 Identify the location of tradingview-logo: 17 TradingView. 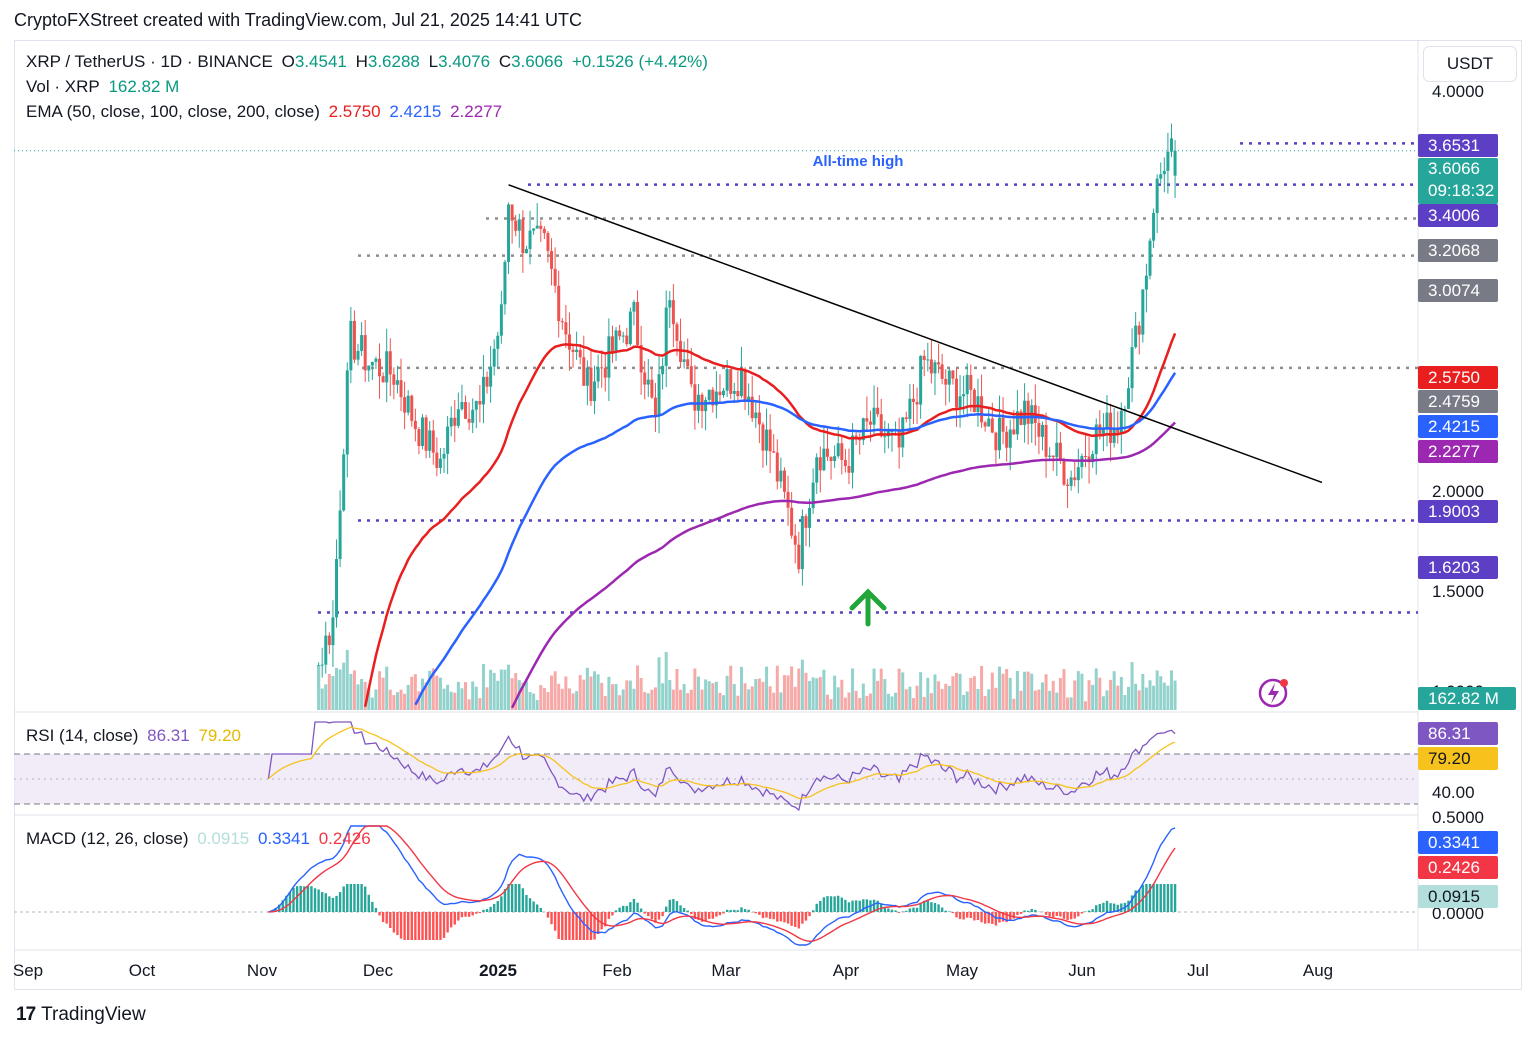
(81, 1015).